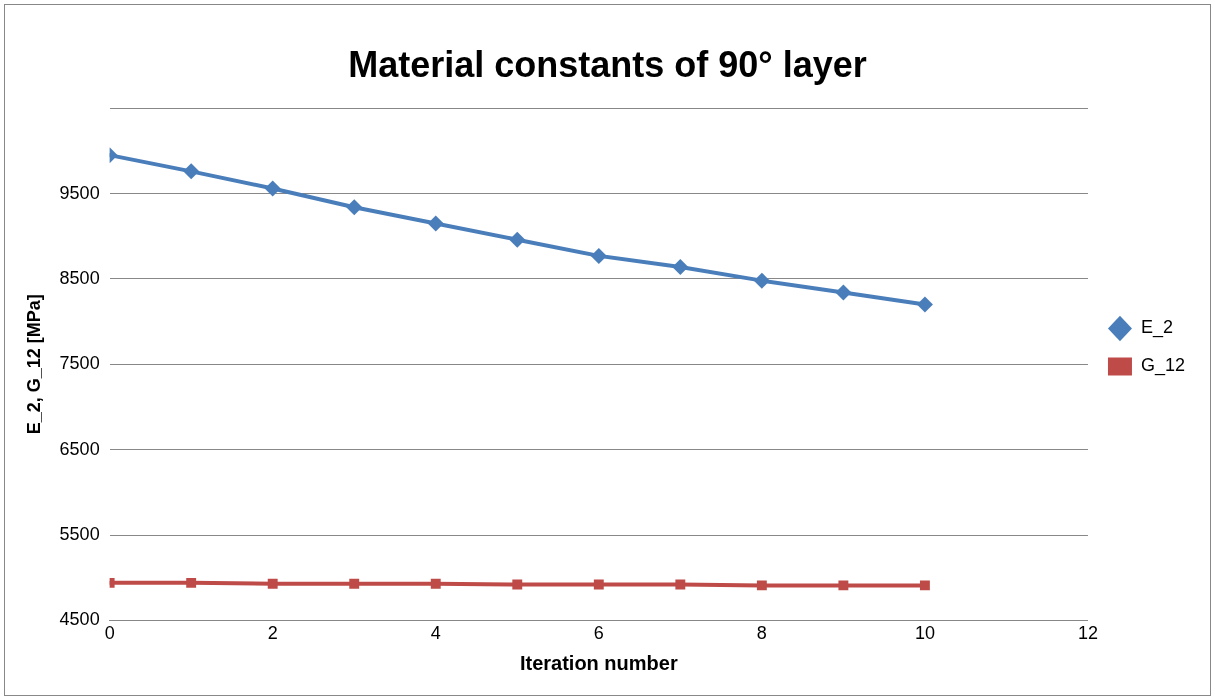 The image size is (1215, 700). I want to click on x-tick-label: 2, so click(272, 633).